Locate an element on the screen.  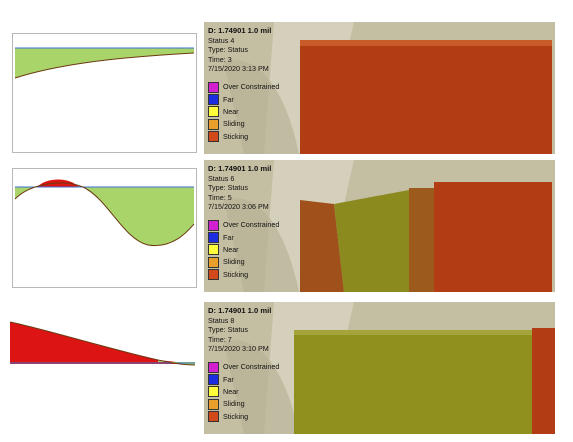
legend-time: Time: 7 is located at coordinates (220, 339).